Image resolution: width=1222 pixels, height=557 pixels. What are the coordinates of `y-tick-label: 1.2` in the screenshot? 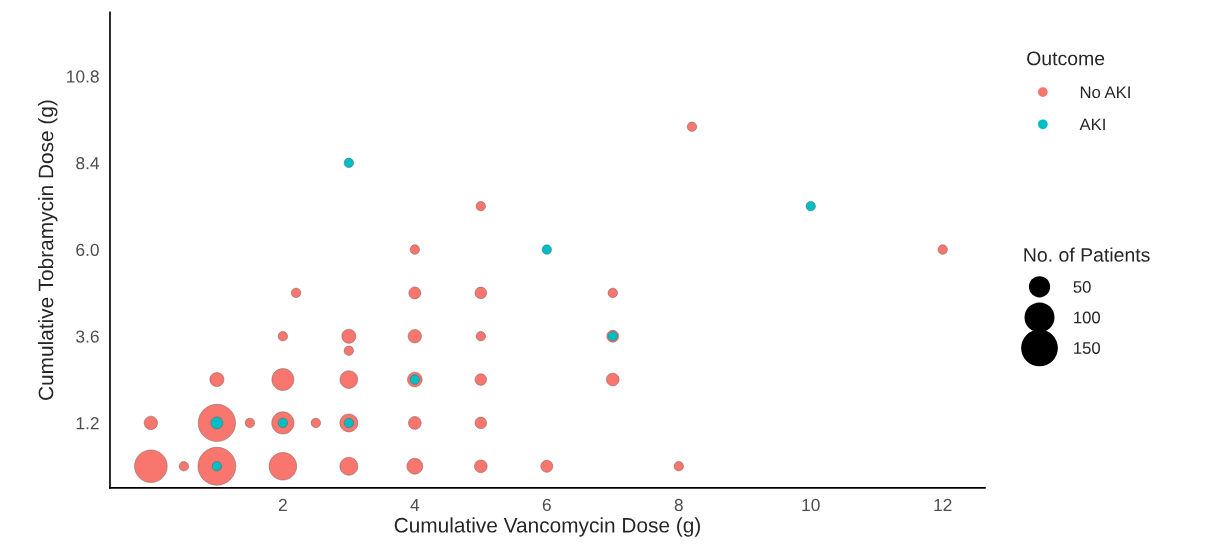 It's located at (87, 423).